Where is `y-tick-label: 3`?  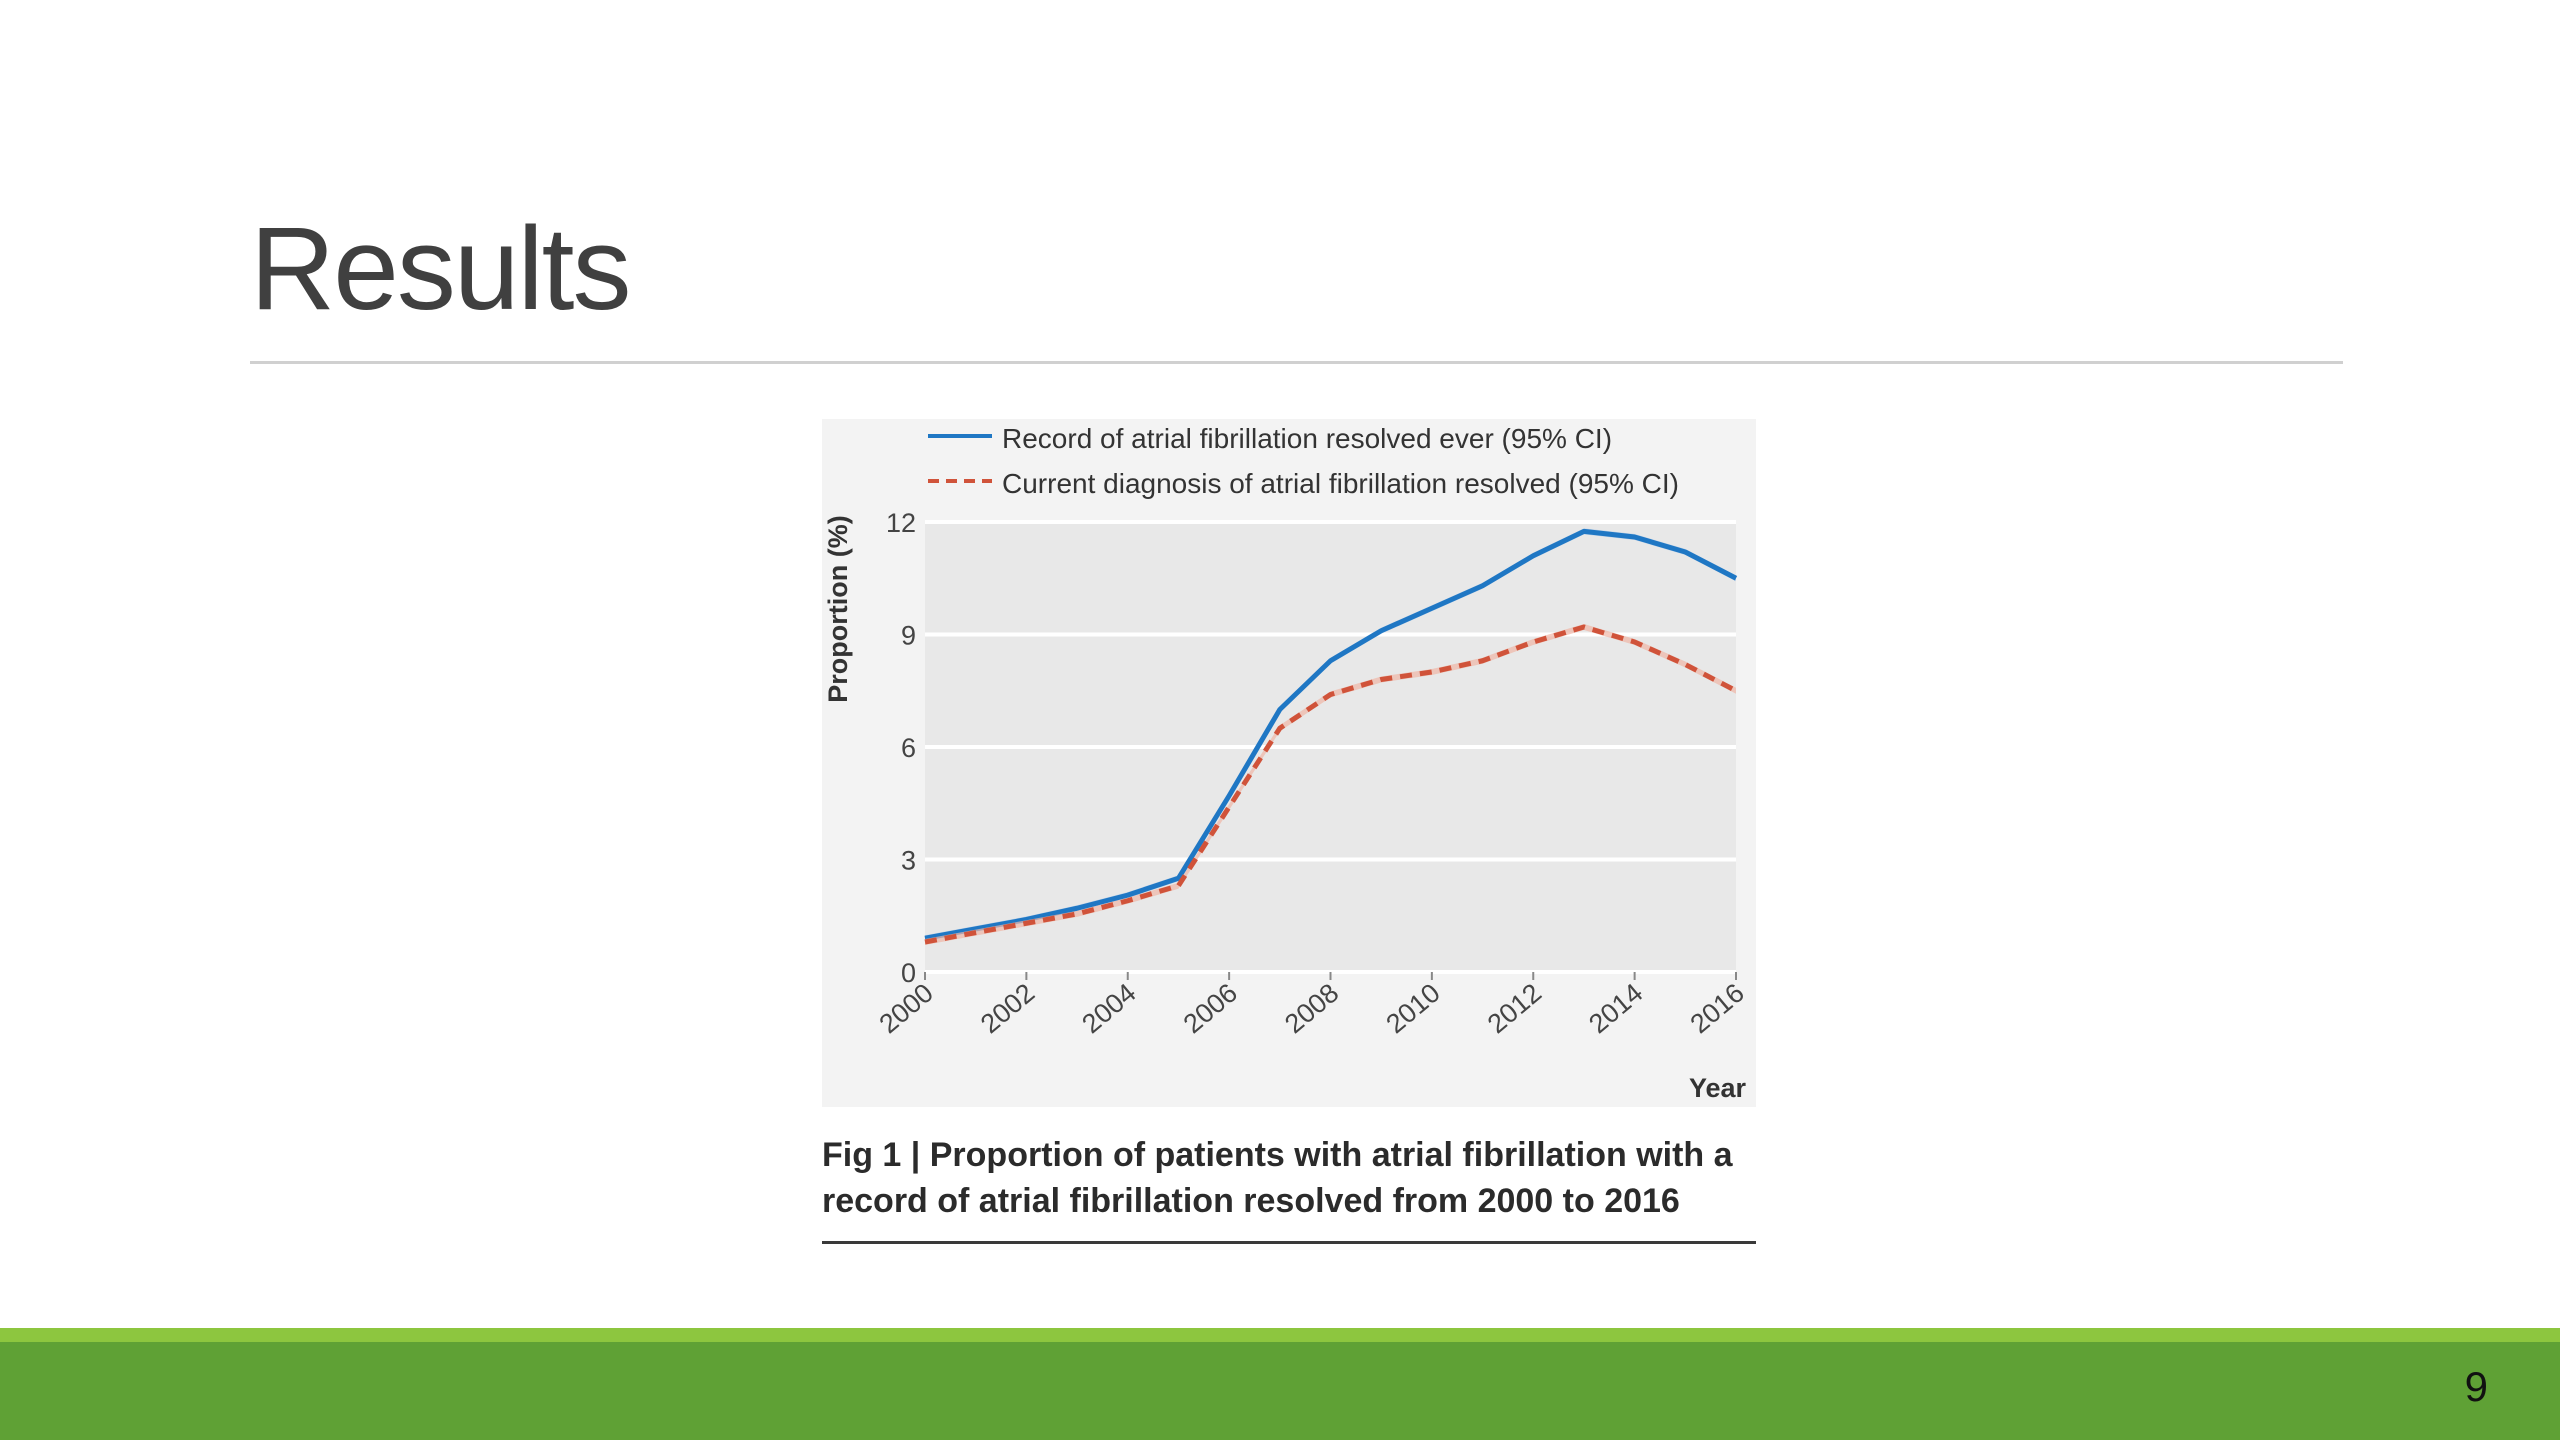 y-tick-label: 3 is located at coordinates (908, 861).